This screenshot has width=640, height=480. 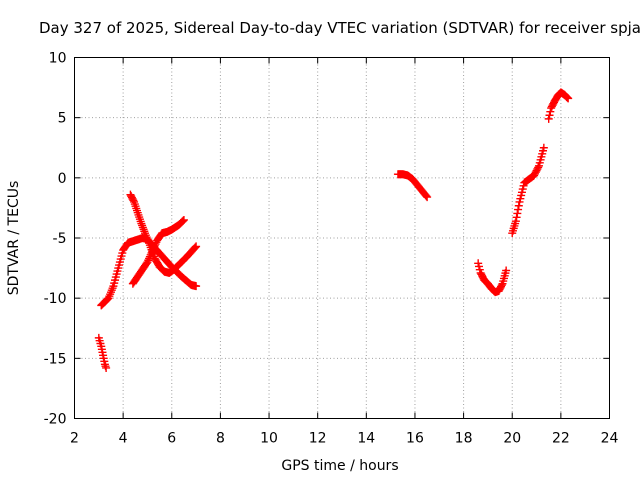 What do you see at coordinates (55, 420) in the screenshot?
I see `y-tick-label: -20` at bounding box center [55, 420].